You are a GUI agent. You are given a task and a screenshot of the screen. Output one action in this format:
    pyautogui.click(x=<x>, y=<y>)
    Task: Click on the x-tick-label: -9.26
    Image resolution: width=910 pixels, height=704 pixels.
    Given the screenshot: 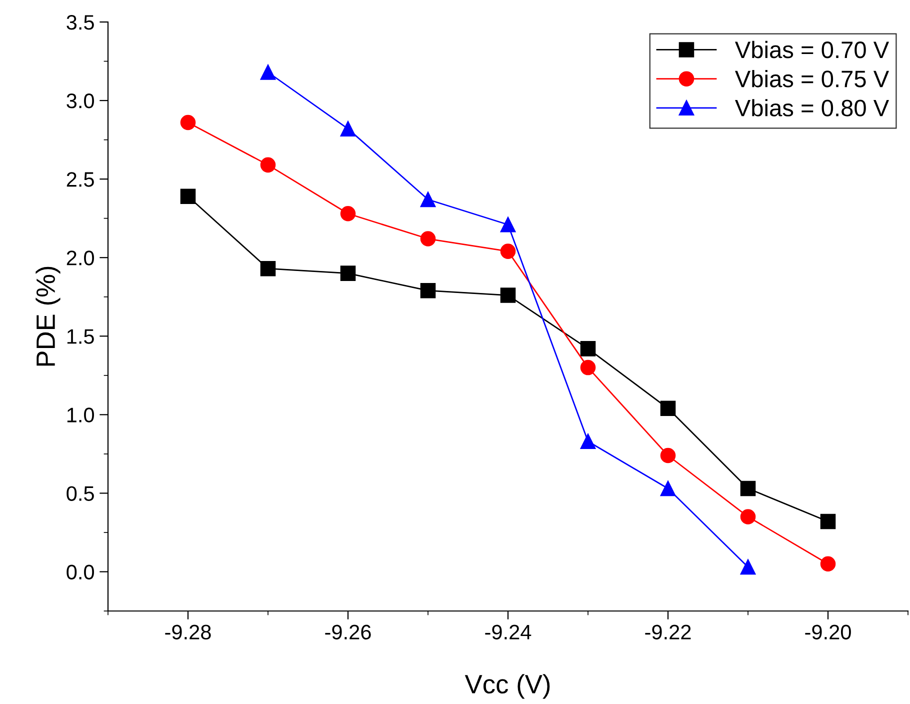 What is the action you would take?
    pyautogui.click(x=348, y=632)
    